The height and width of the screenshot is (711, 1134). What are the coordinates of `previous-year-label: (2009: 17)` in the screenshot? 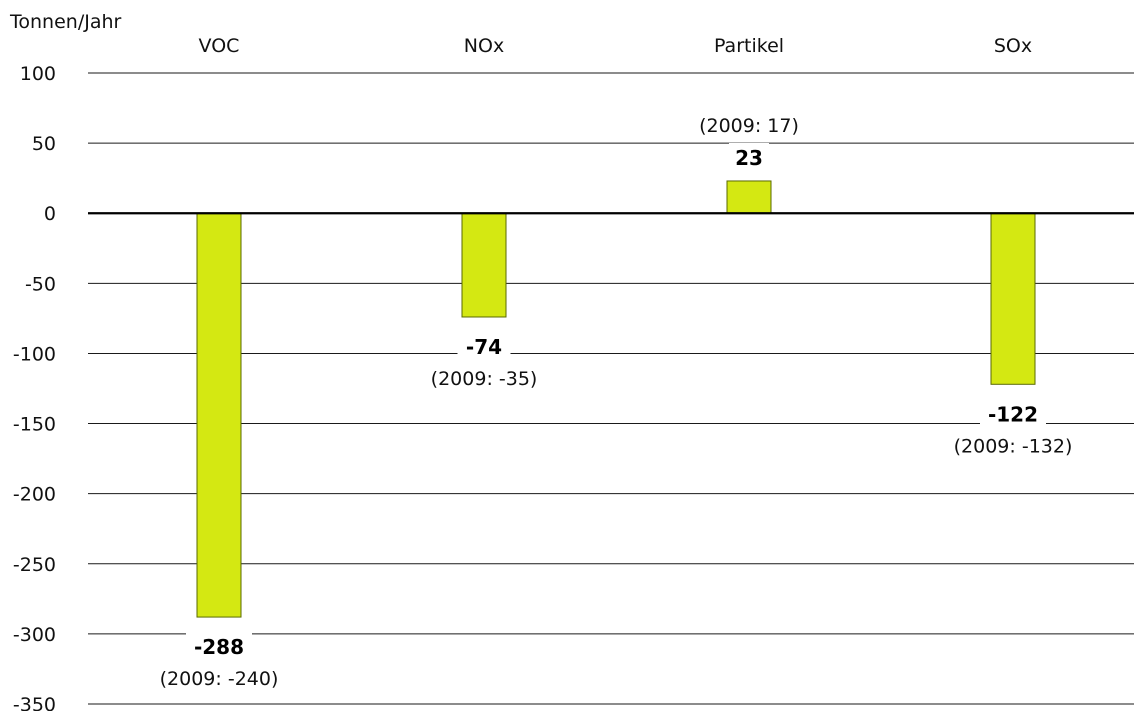 It's located at (749, 126).